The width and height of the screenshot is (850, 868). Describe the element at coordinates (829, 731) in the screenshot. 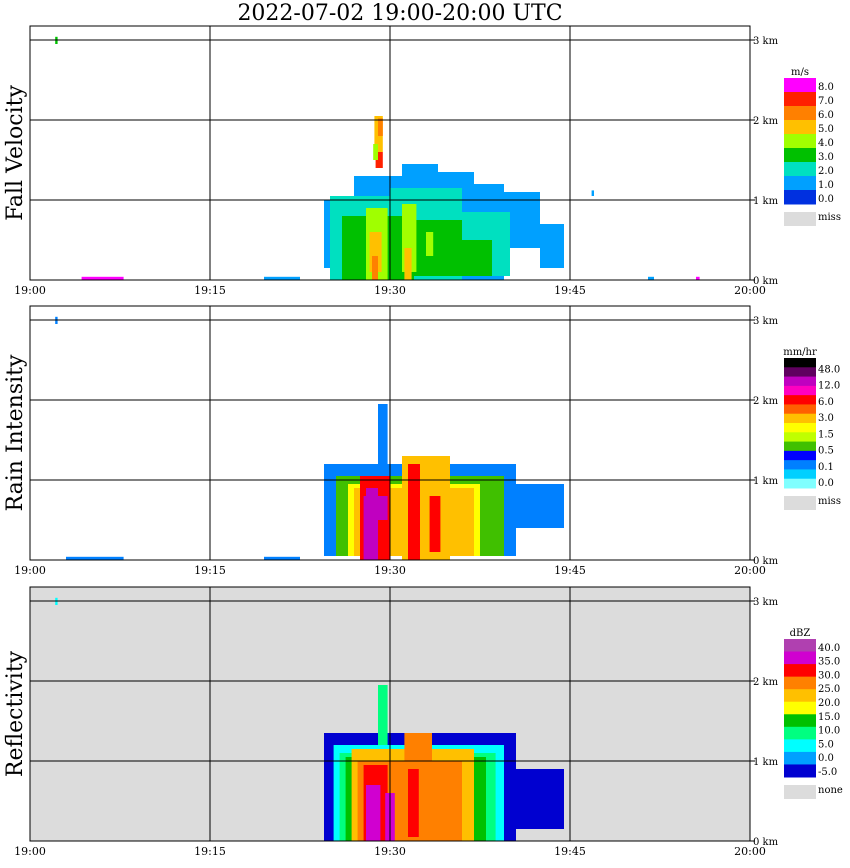

I see `colorbar-label: 10.0` at that location.